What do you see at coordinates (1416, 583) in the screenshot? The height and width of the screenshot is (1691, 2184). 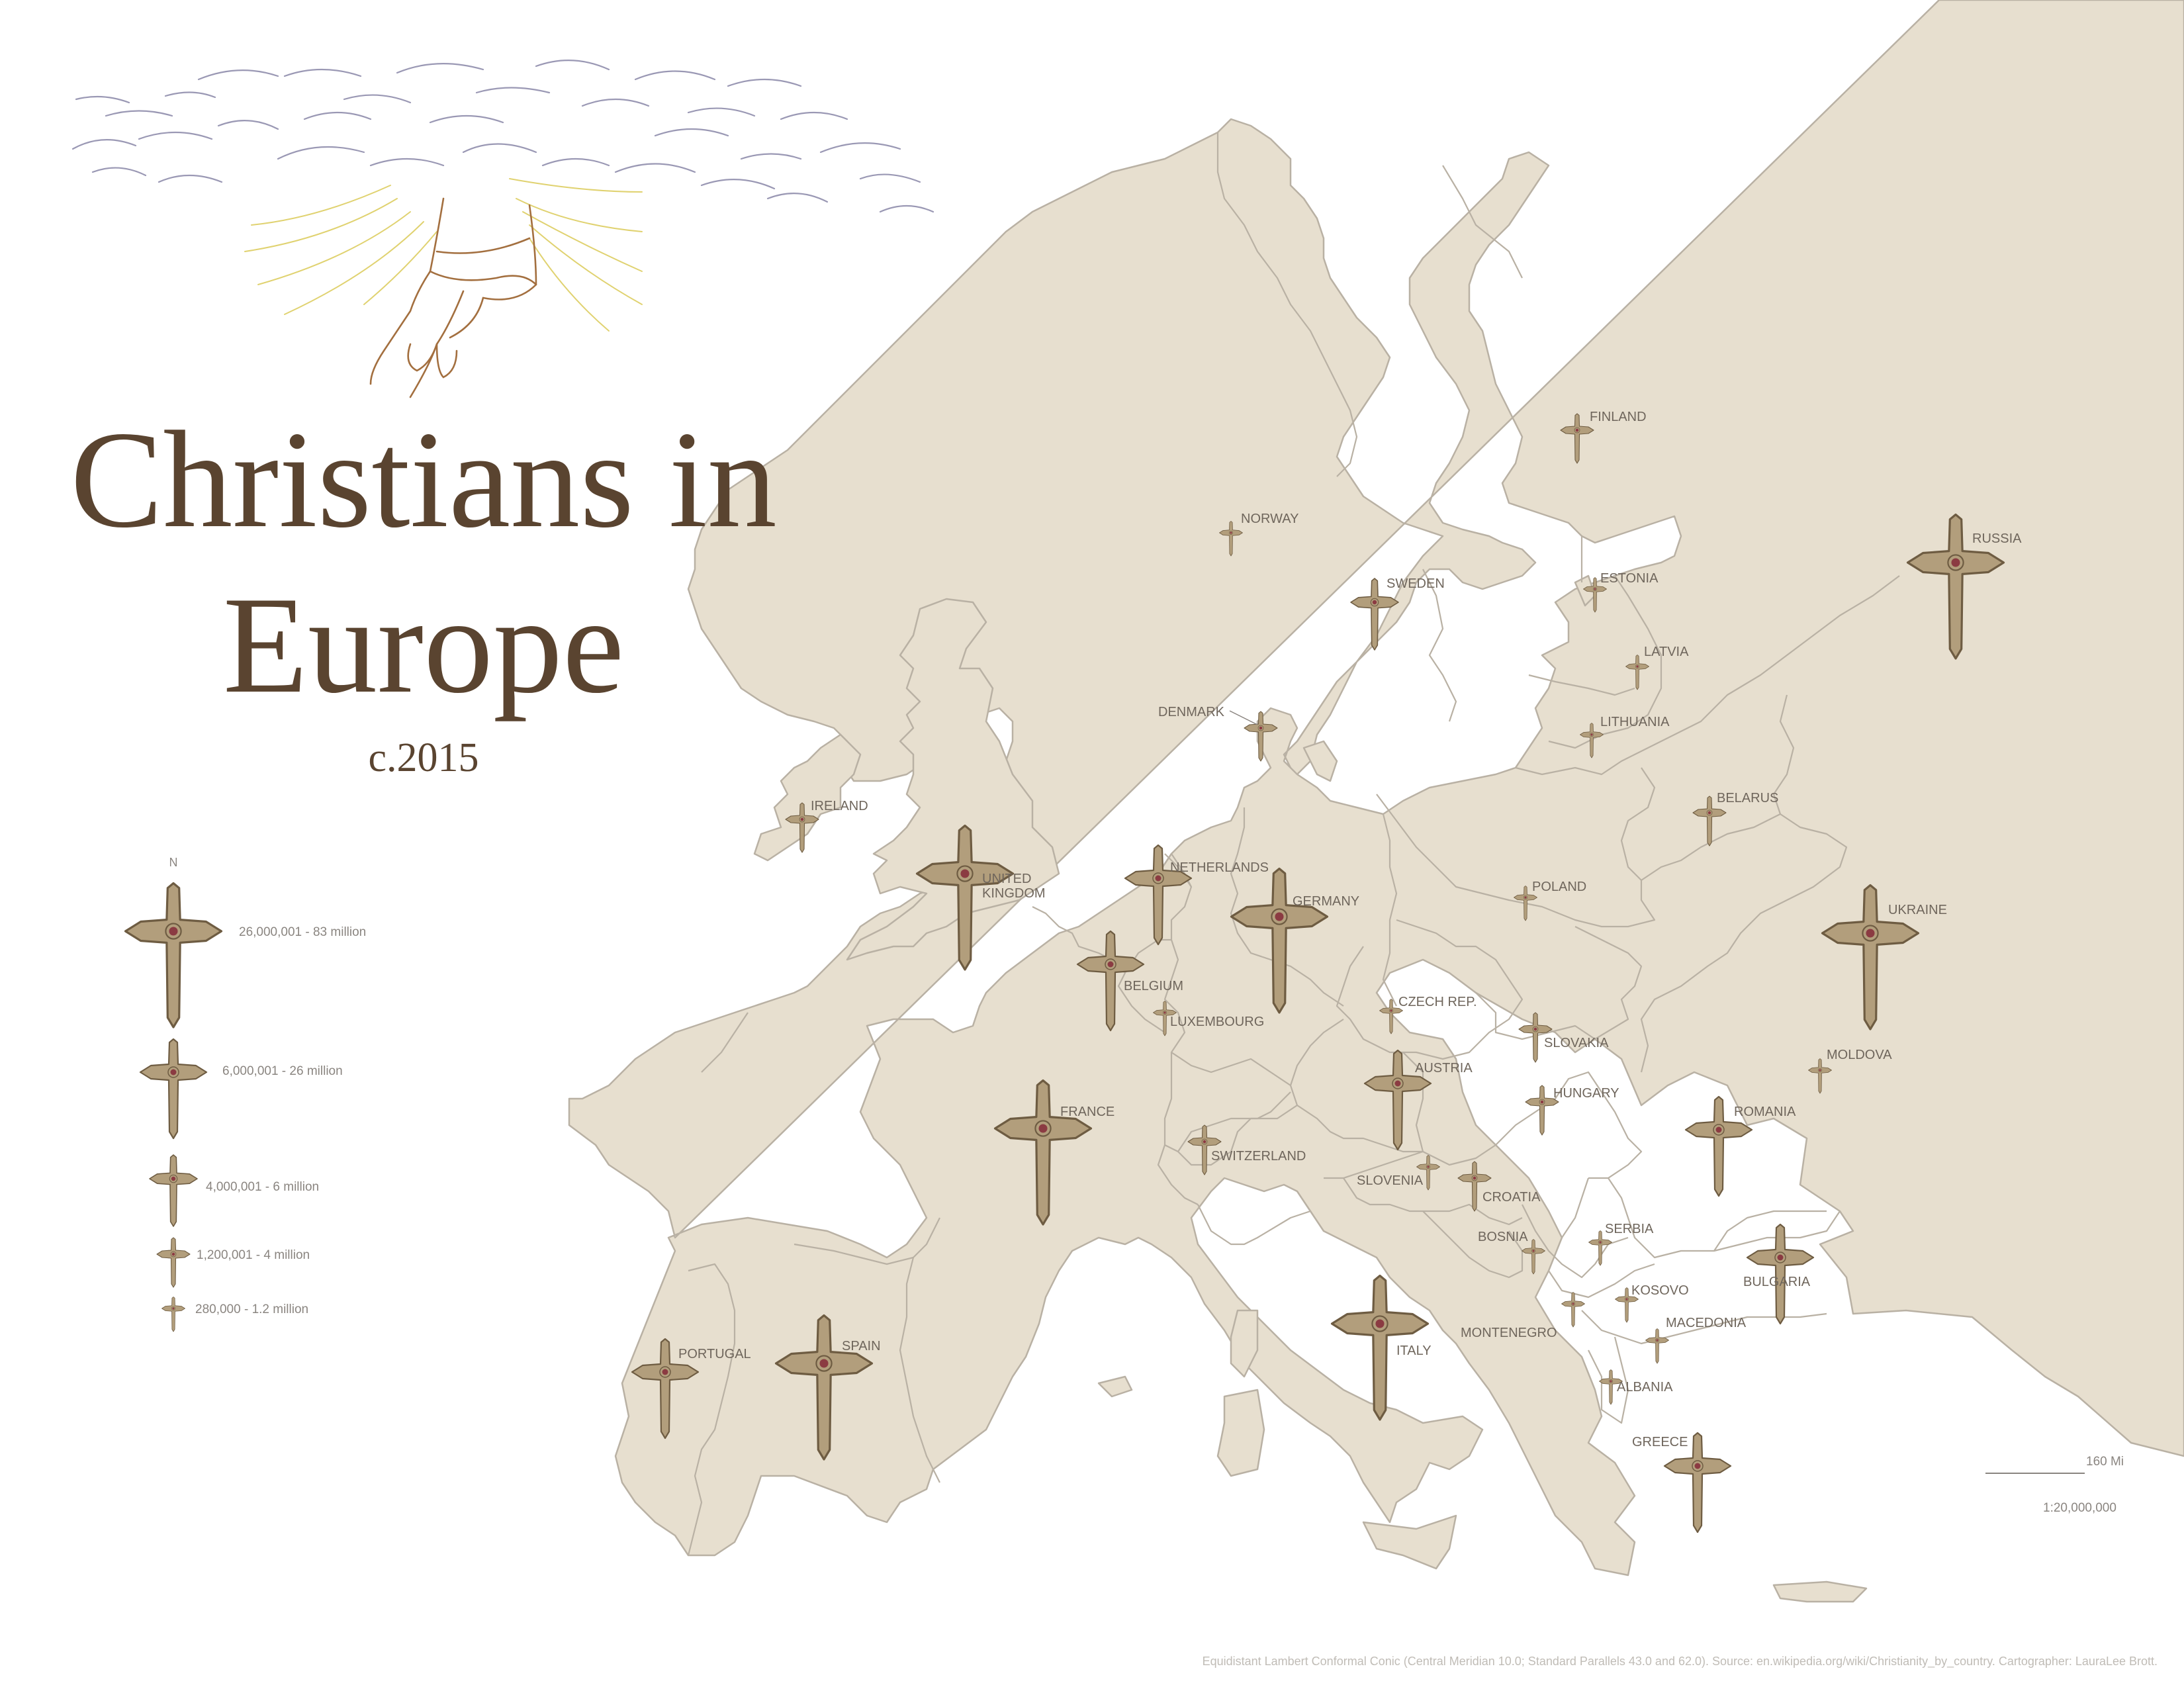 I see `country-label-sweden: SWEDEN` at bounding box center [1416, 583].